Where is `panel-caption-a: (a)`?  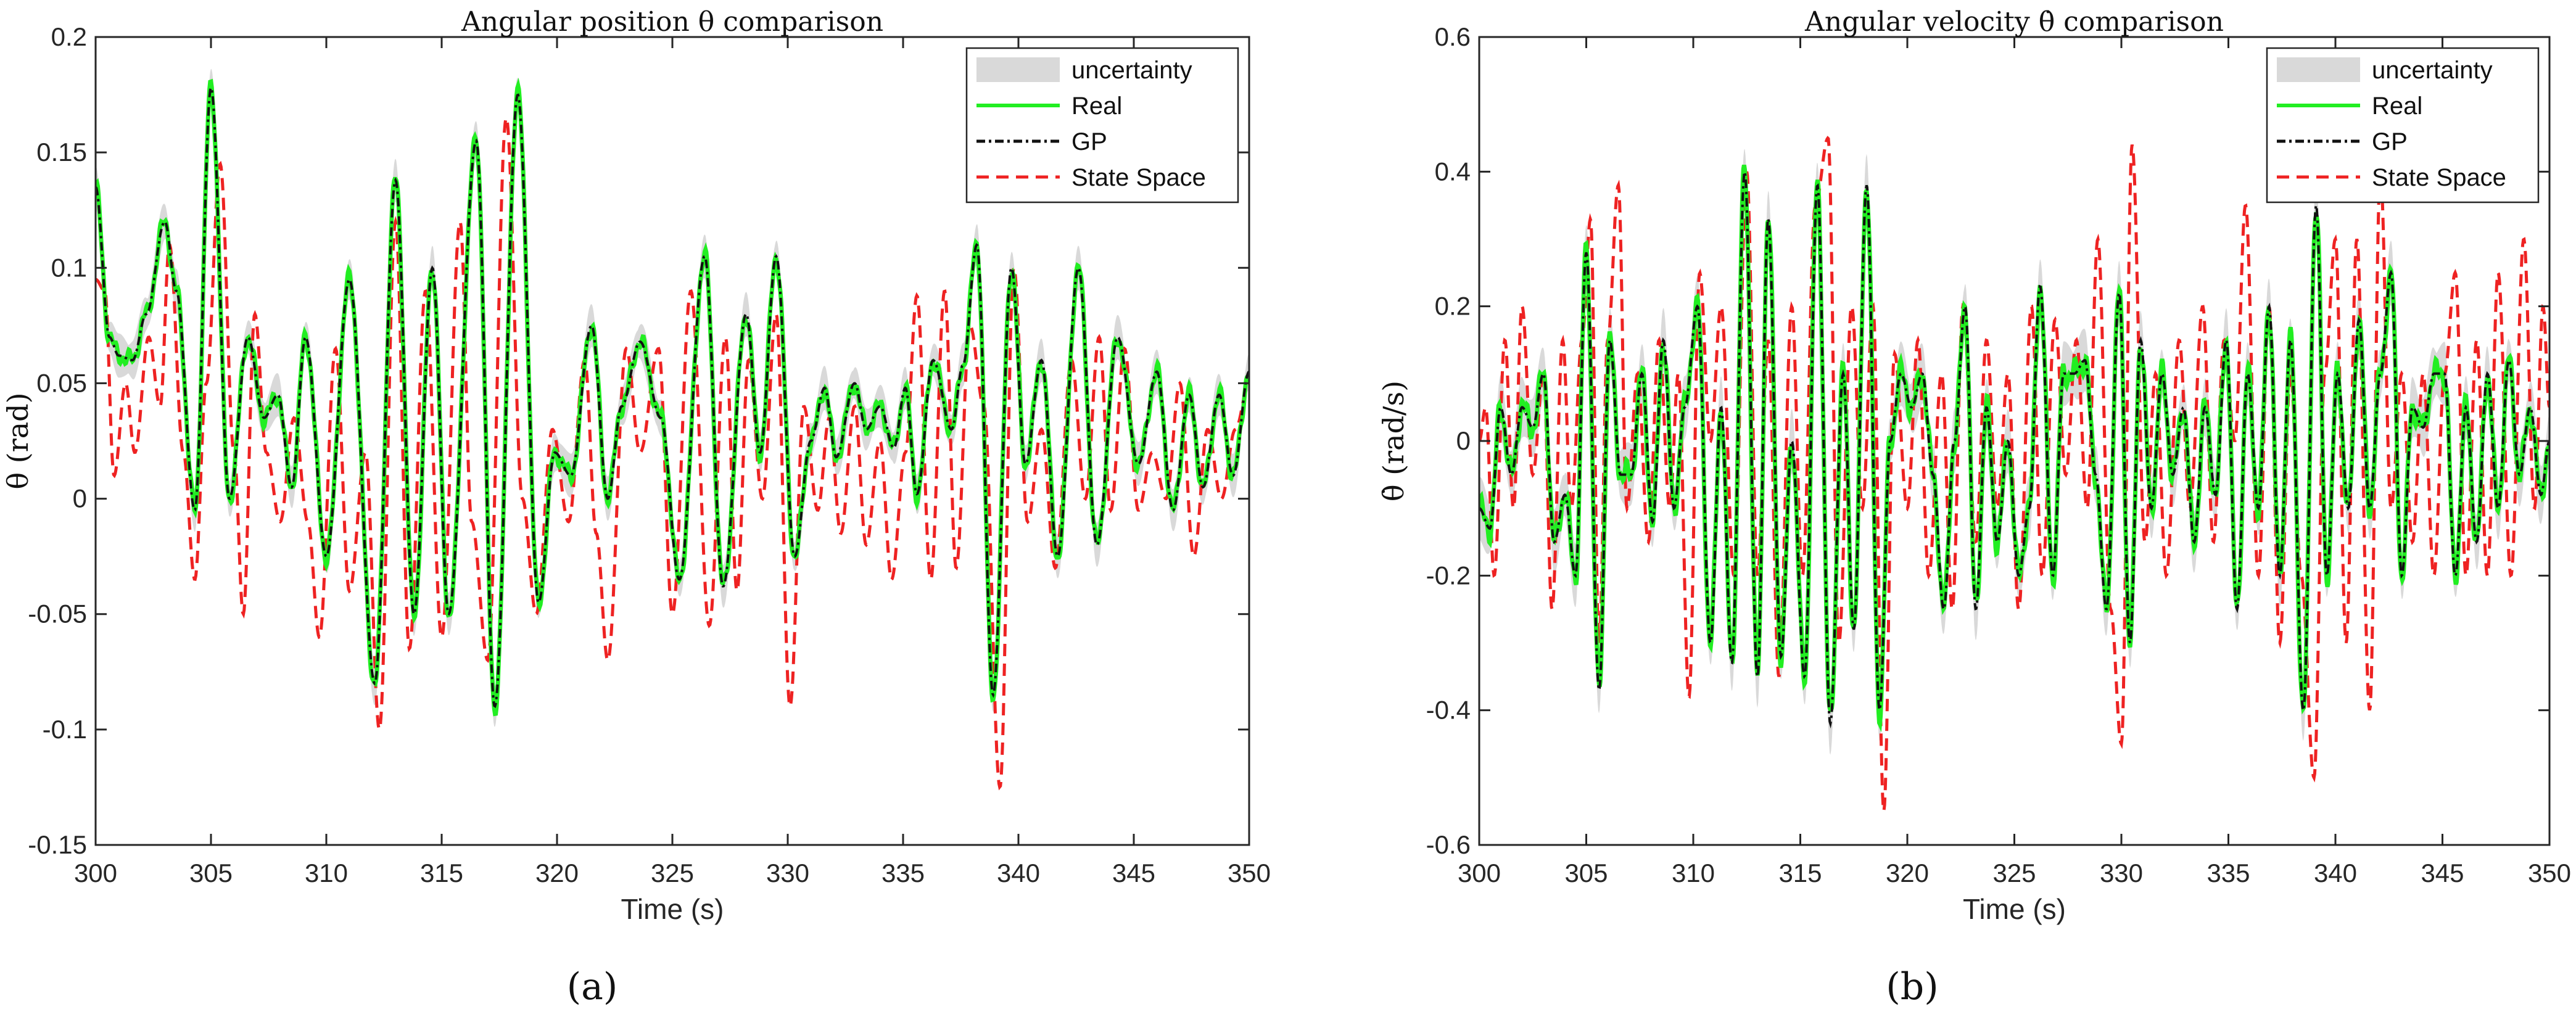
panel-caption-a: (a) is located at coordinates (592, 987).